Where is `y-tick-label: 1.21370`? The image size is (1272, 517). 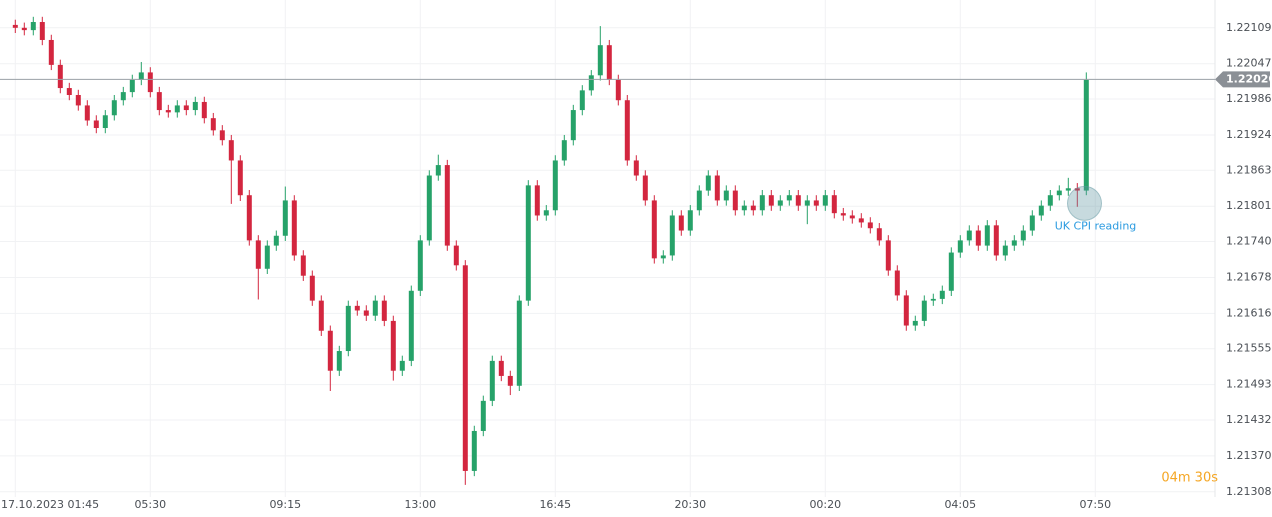 y-tick-label: 1.21370 is located at coordinates (1249, 455).